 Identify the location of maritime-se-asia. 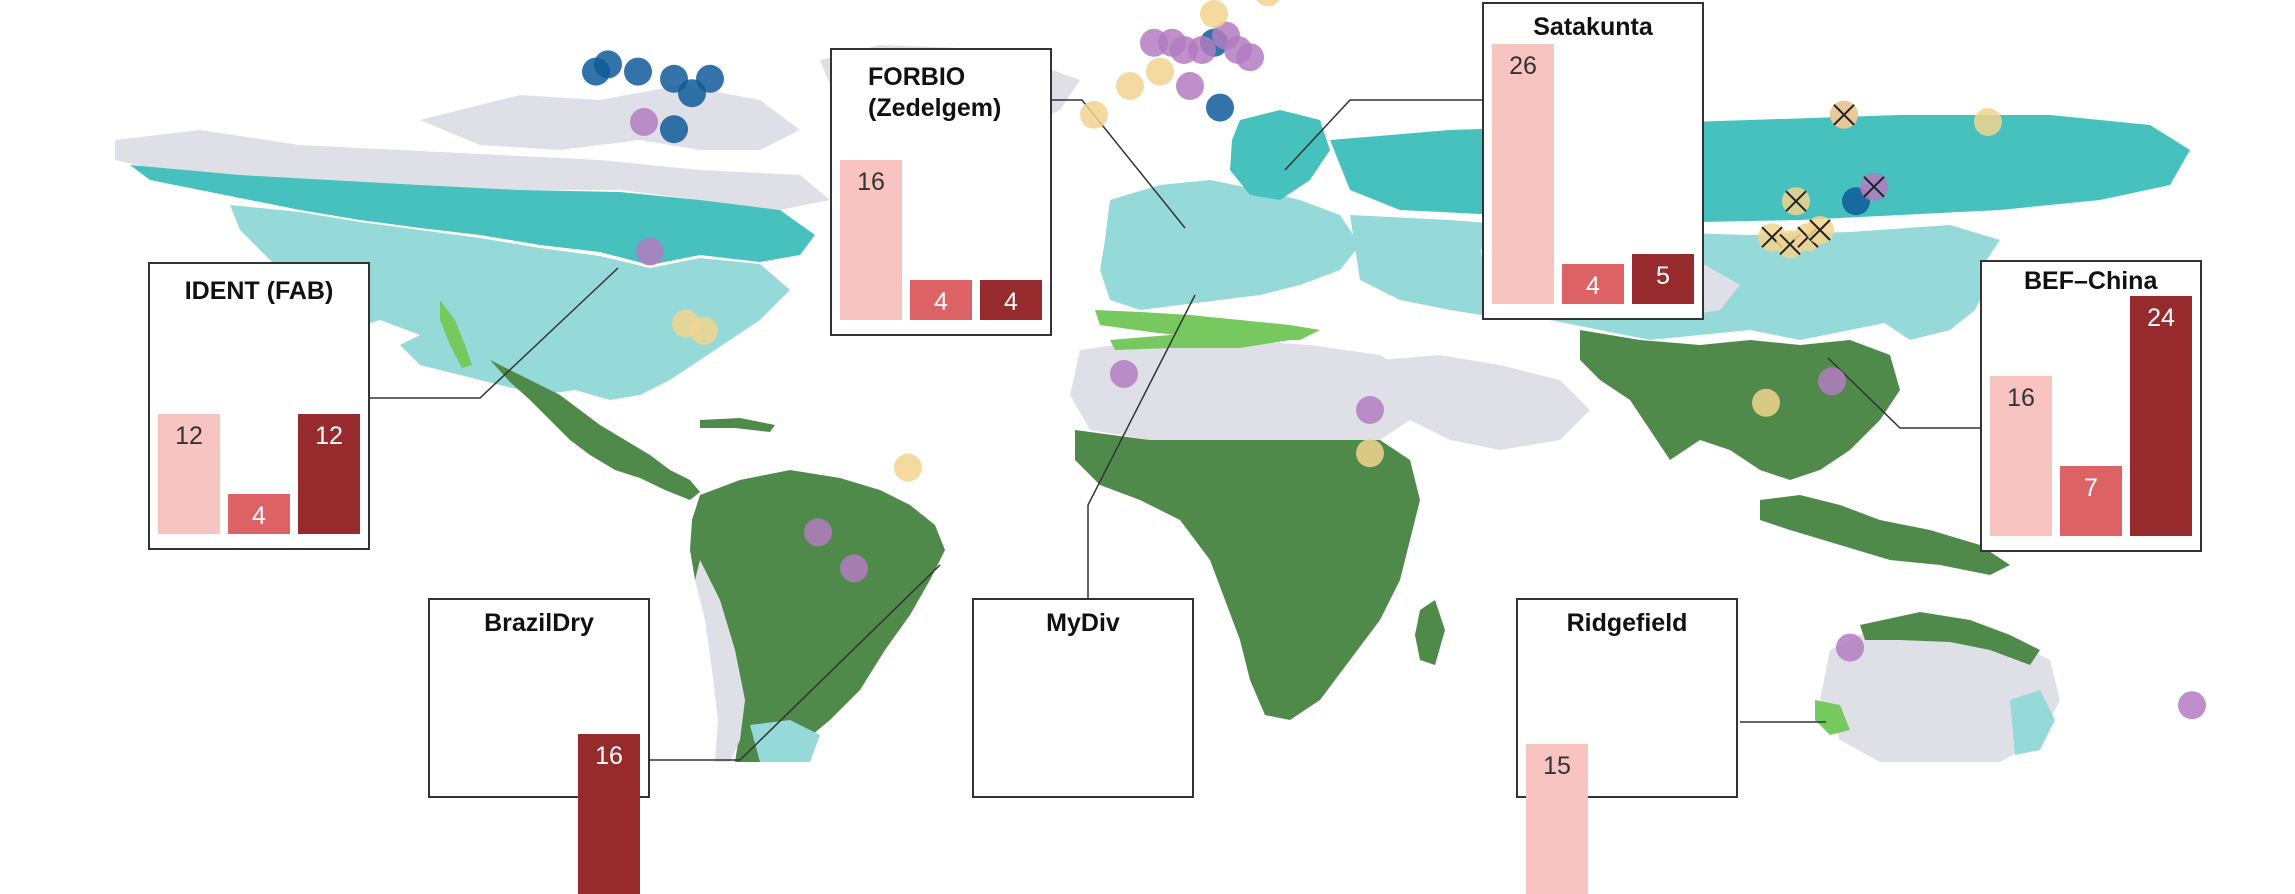
(1885, 535).